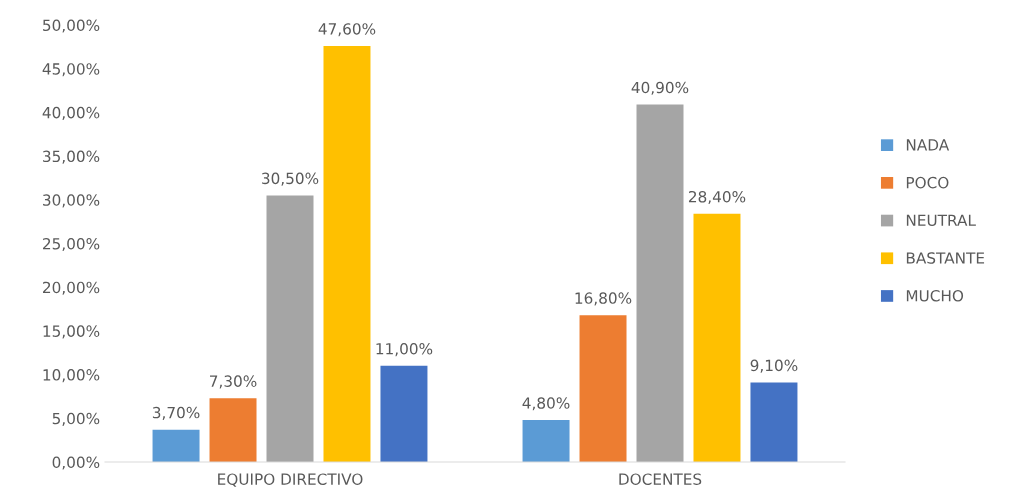  I want to click on data-label: 16,80%, so click(603, 299).